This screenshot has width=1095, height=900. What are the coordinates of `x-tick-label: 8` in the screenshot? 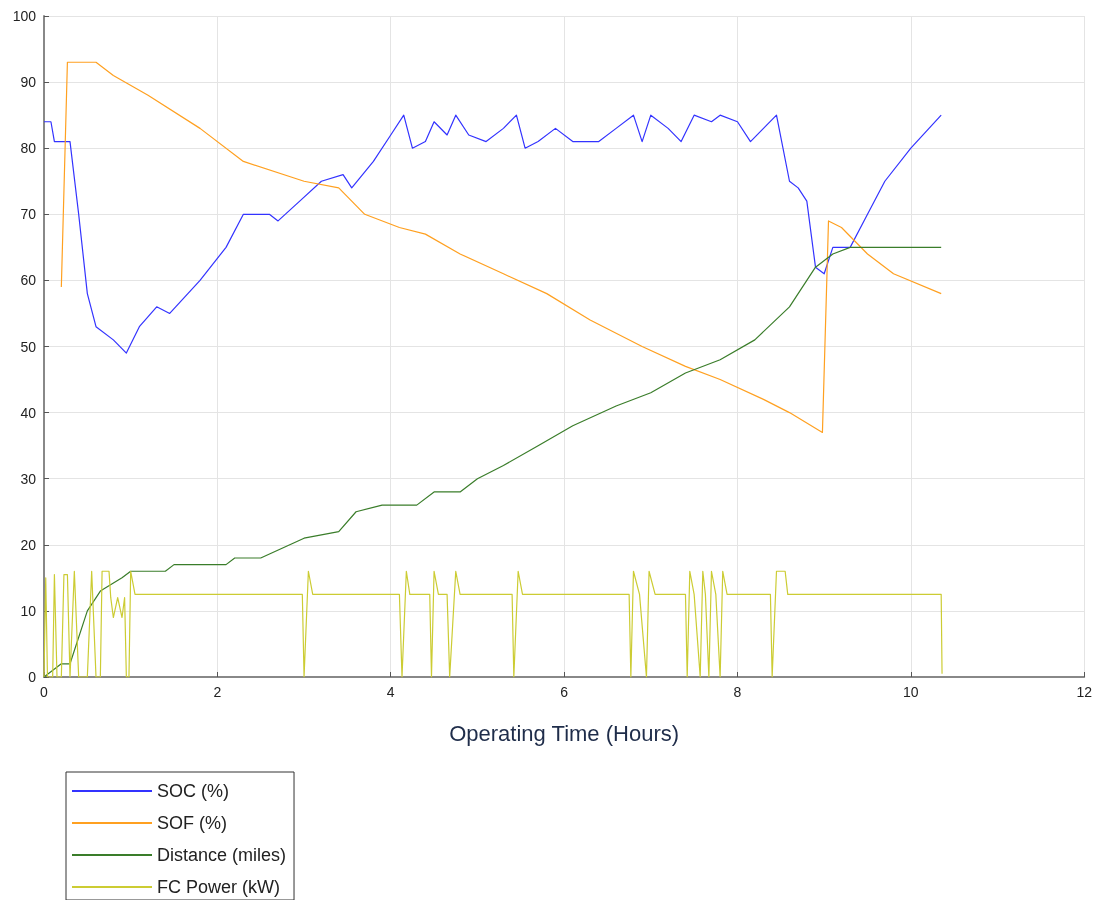 It's located at (737, 692).